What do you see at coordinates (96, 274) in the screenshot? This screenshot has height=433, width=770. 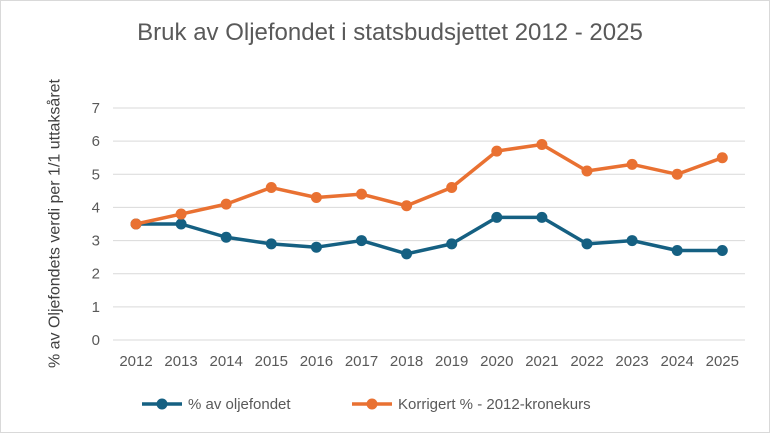 I see `y-tick-label: 2` at bounding box center [96, 274].